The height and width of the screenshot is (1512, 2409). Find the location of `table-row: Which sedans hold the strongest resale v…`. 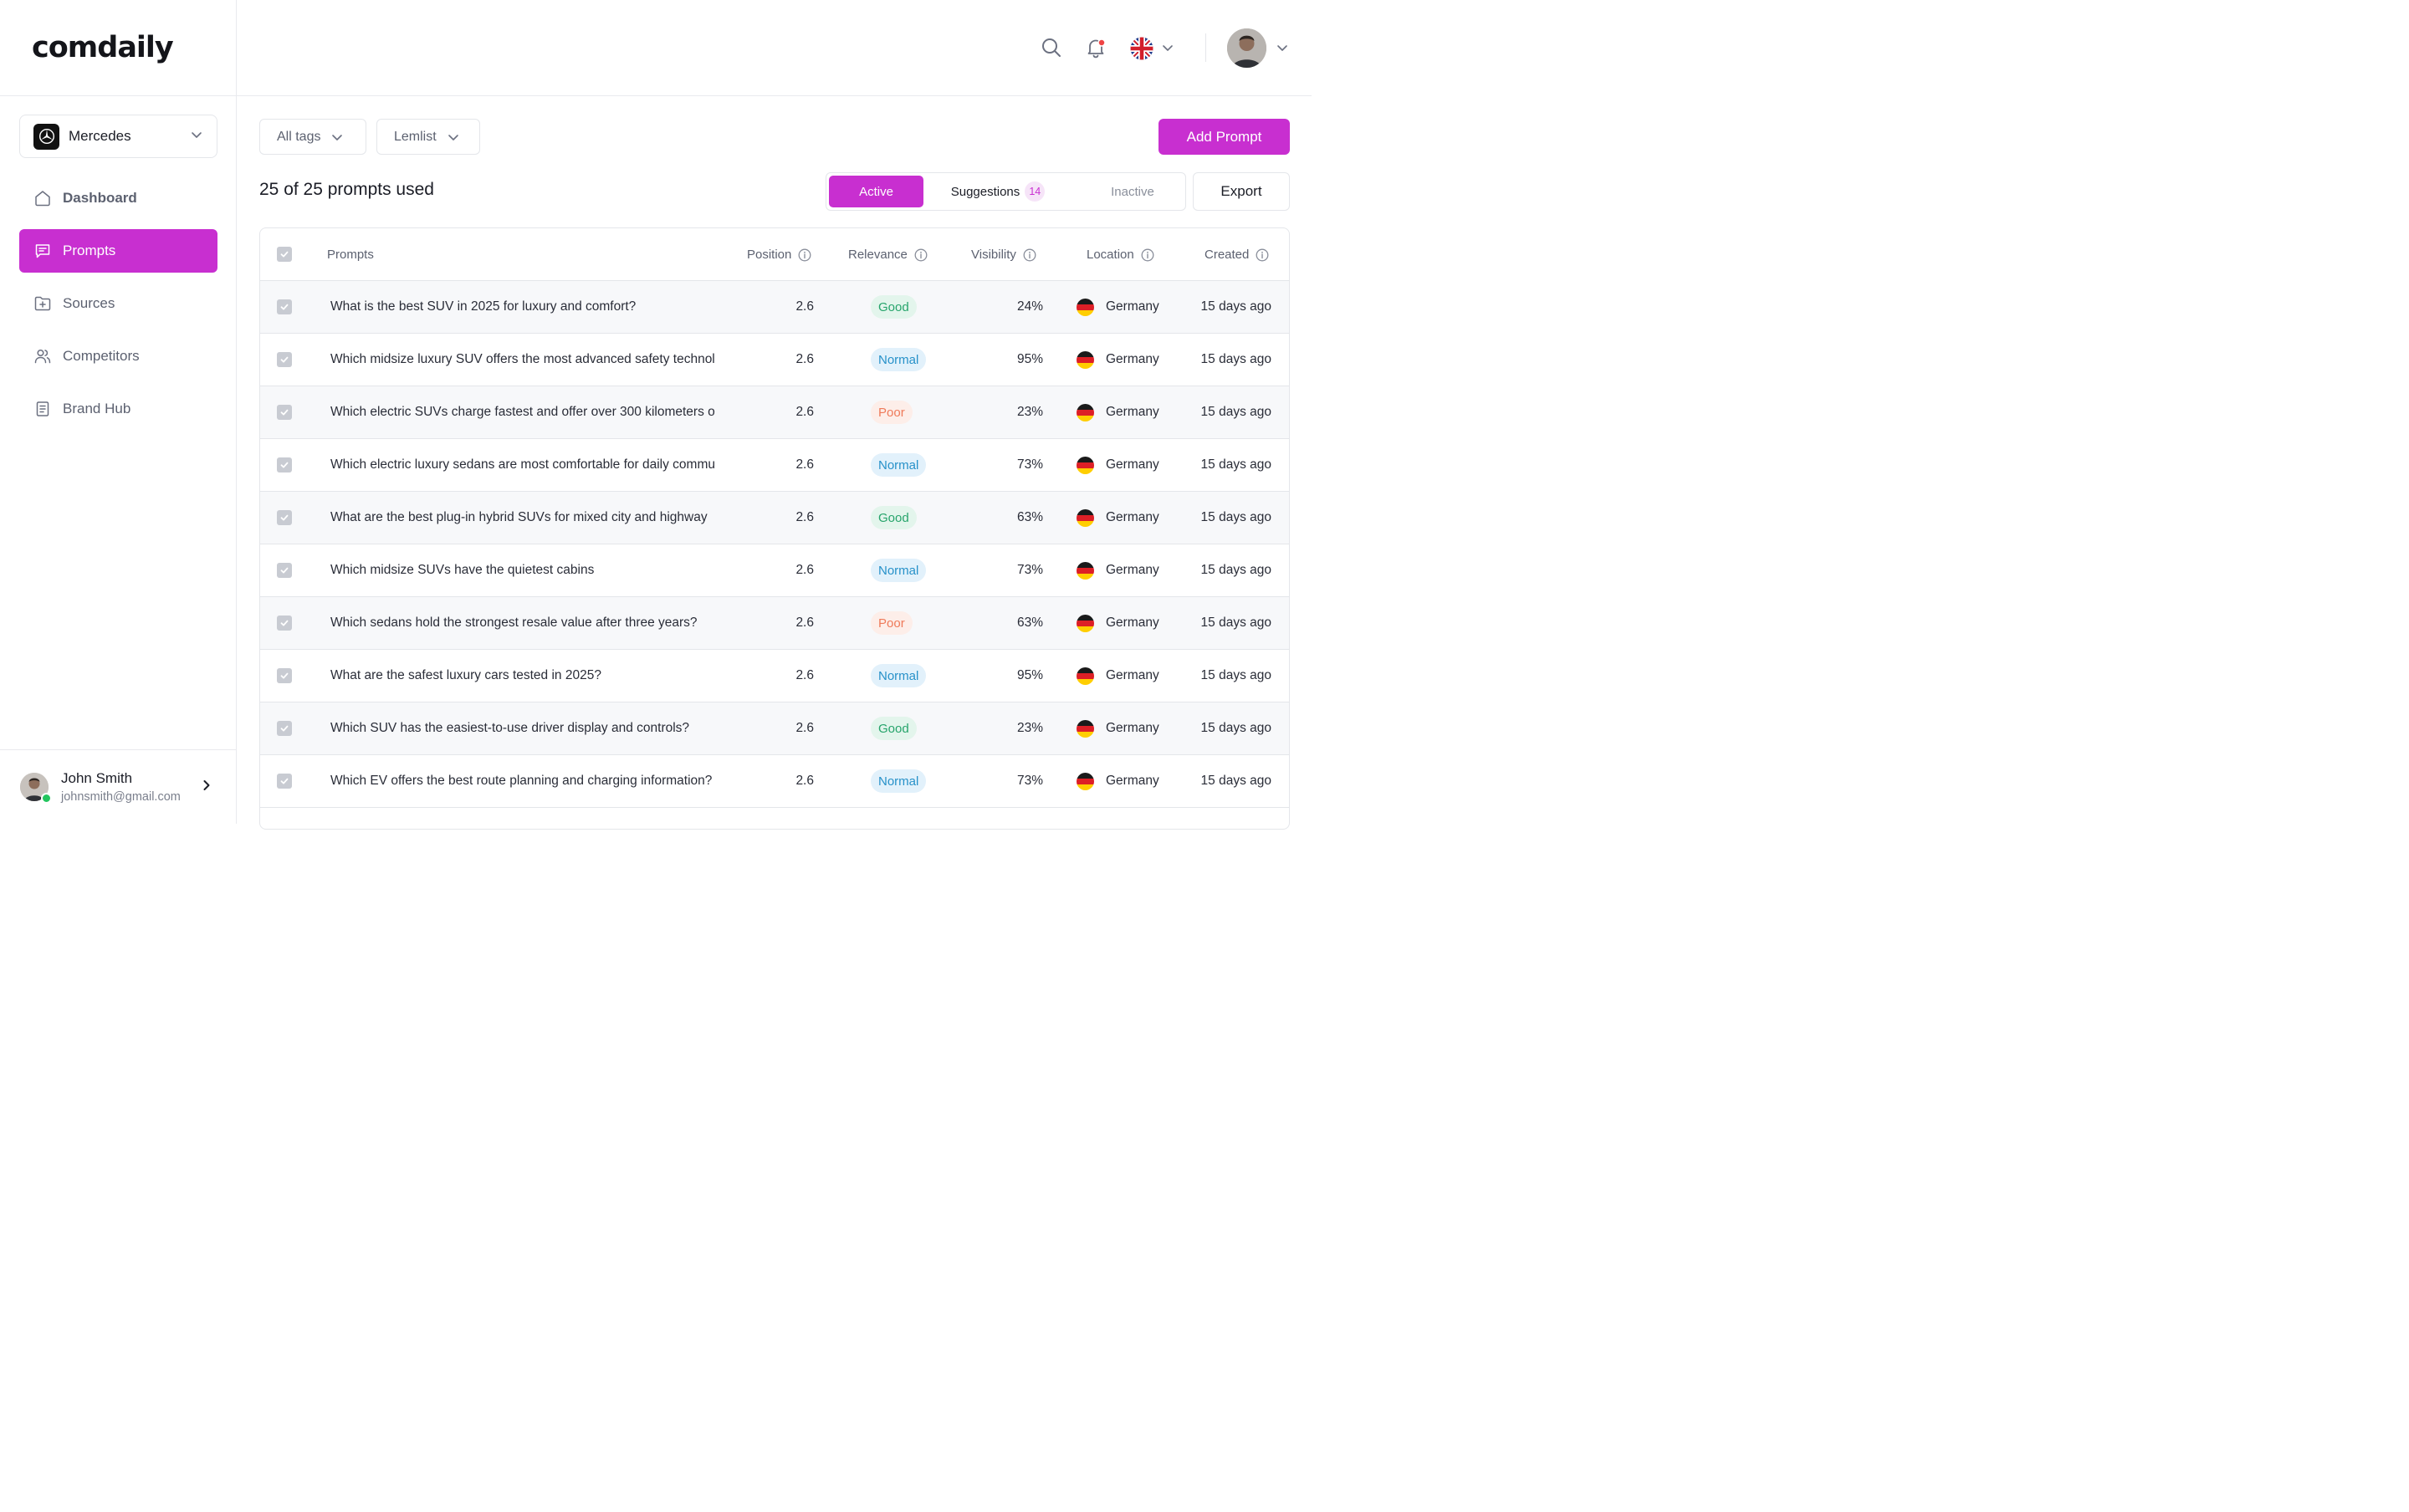

table-row: Which sedans hold the strongest resale v… is located at coordinates (774, 623).